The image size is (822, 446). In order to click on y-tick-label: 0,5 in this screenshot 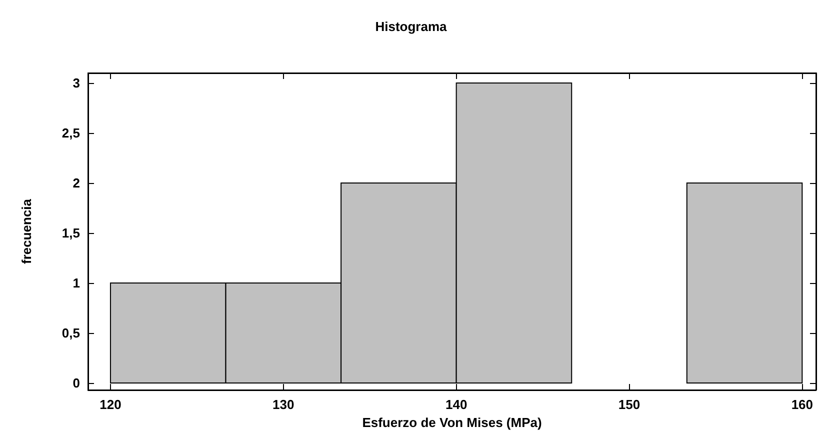, I will do `click(71, 333)`.